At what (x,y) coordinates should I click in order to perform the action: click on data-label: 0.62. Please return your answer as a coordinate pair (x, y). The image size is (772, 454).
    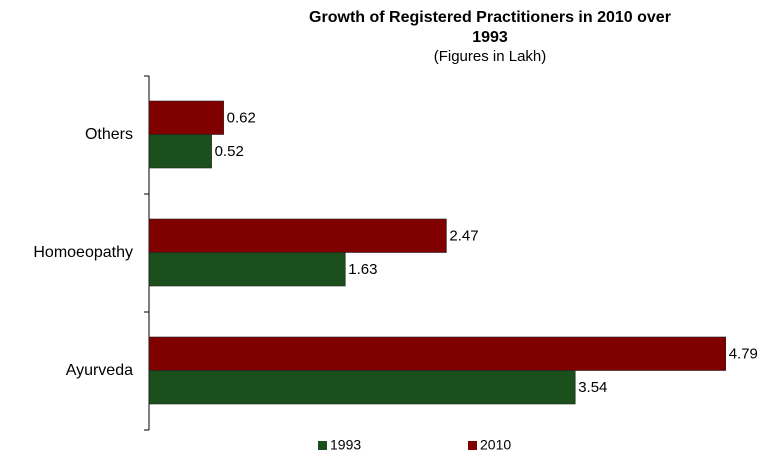
    Looking at the image, I should click on (241, 118).